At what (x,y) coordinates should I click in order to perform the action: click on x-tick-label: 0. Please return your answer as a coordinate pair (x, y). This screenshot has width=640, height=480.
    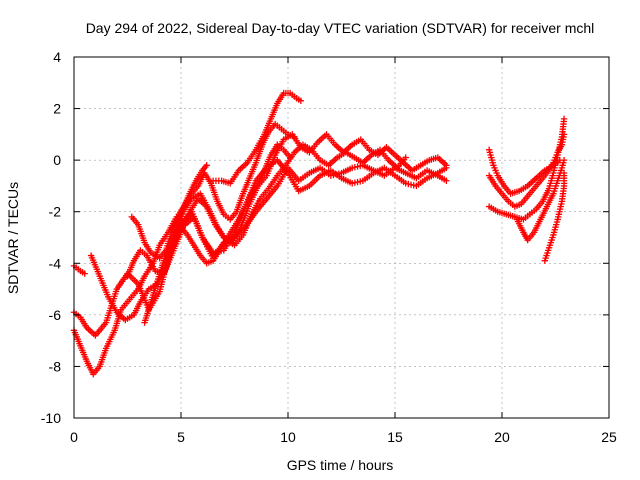
    Looking at the image, I should click on (74, 437).